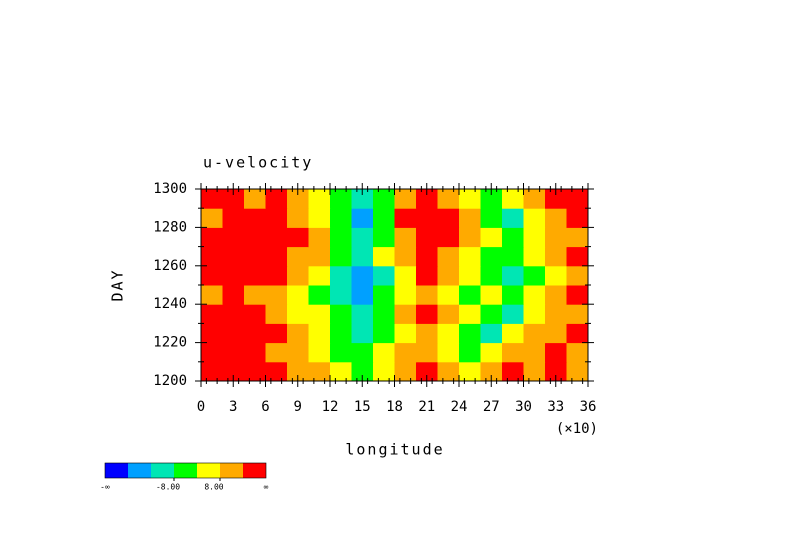  I want to click on x-tick-label: 30, so click(523, 407).